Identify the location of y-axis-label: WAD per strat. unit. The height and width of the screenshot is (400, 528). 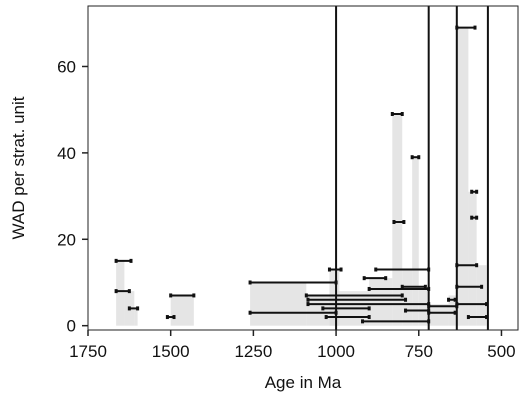
(18, 167).